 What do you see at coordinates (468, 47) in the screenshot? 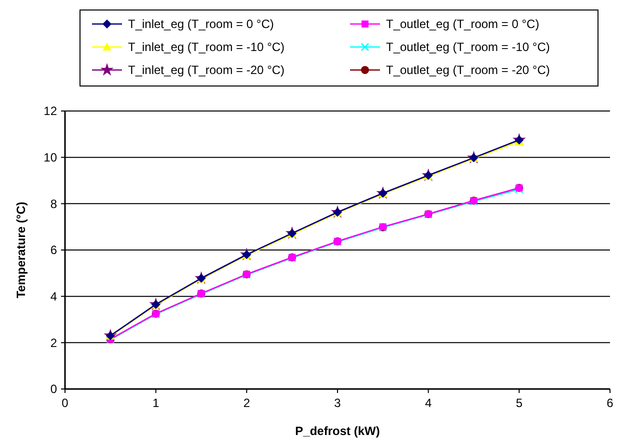
I see `legend-label: T_outlet_eg (T_room = -10 °C)` at bounding box center [468, 47].